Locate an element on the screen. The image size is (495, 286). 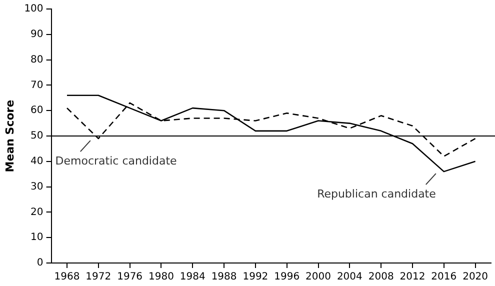
x-tick-label: 1976 is located at coordinates (130, 277).